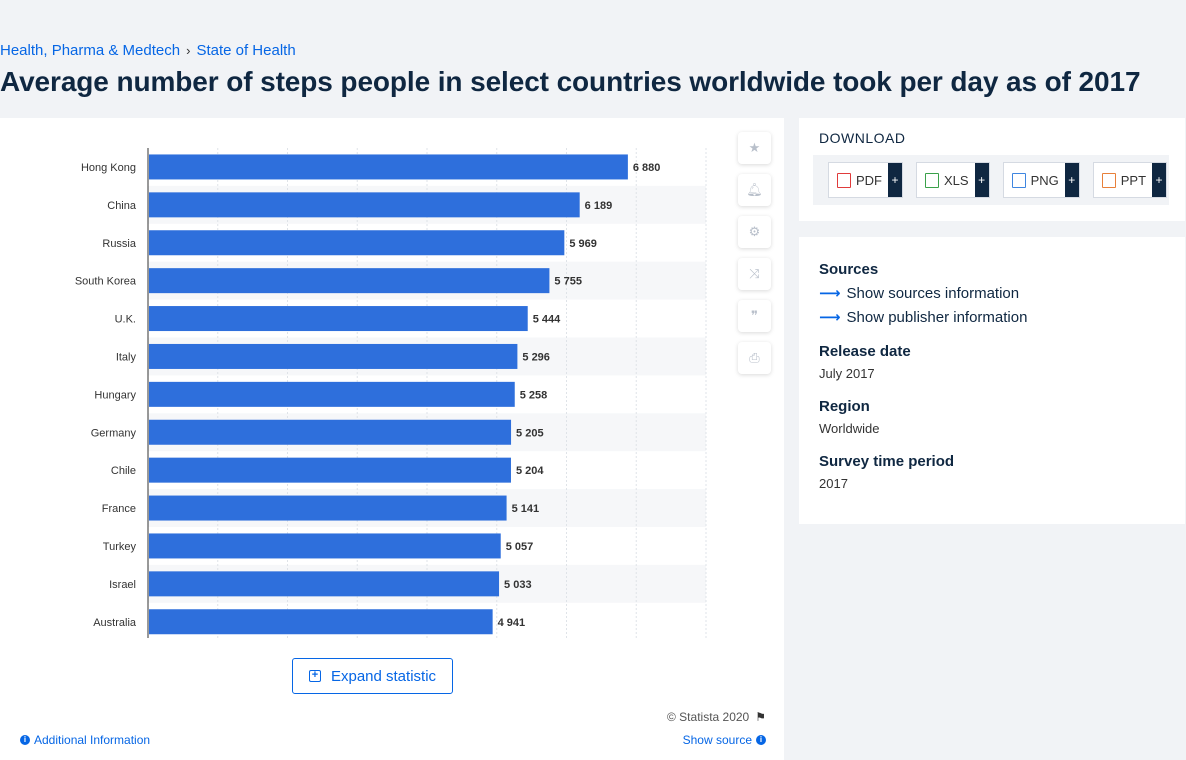 This screenshot has width=1186, height=760. Describe the element at coordinates (114, 433) in the screenshot. I see `category-label: Germany` at that location.